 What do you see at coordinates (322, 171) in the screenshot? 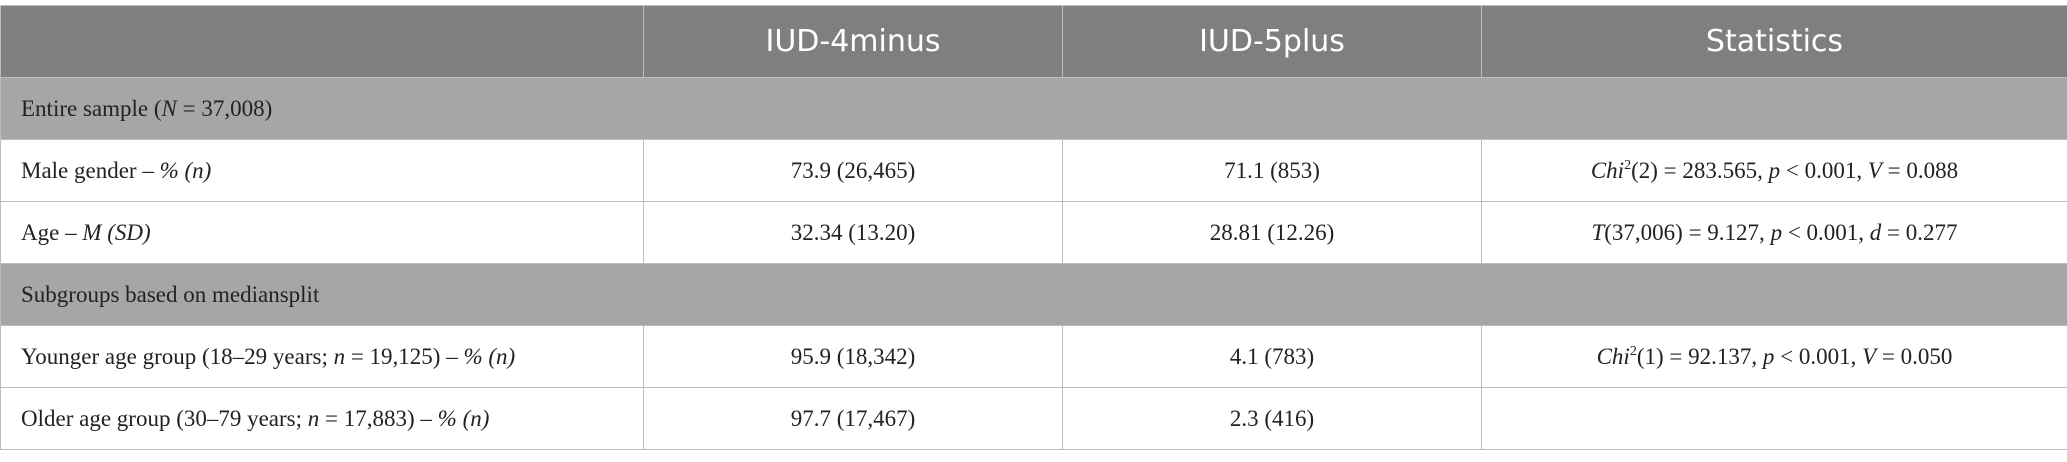
I see `row-label: Male gender – % (n)` at bounding box center [322, 171].